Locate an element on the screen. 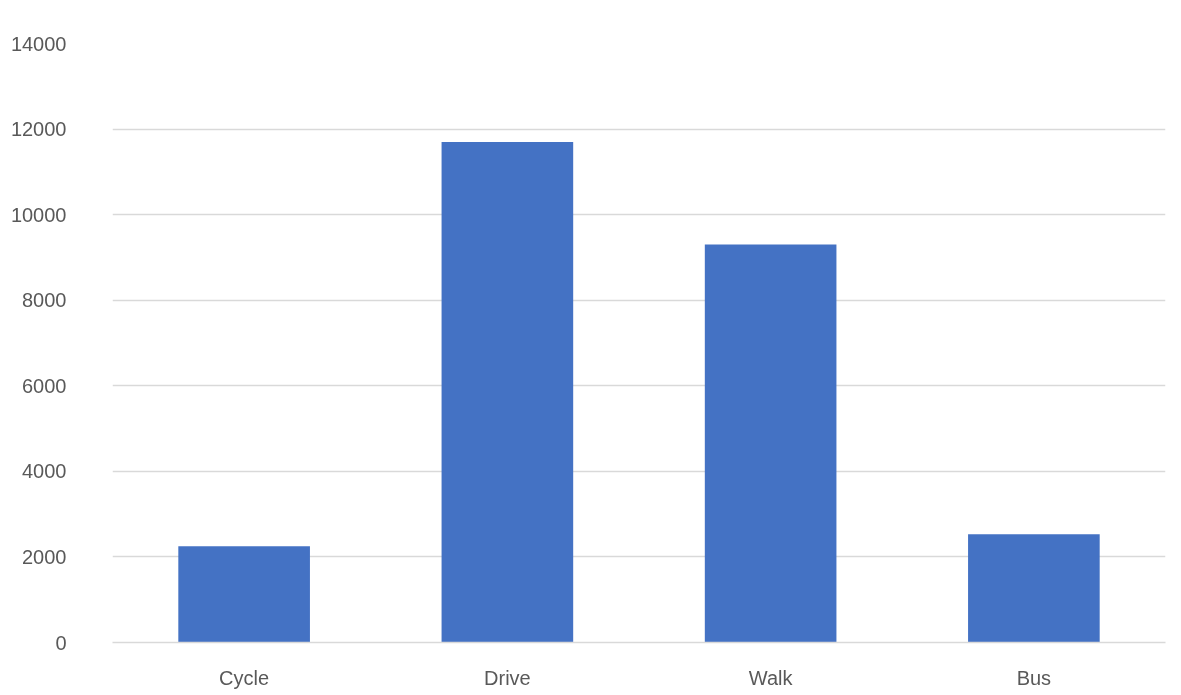  y-tick-label: 6000 is located at coordinates (44, 385).